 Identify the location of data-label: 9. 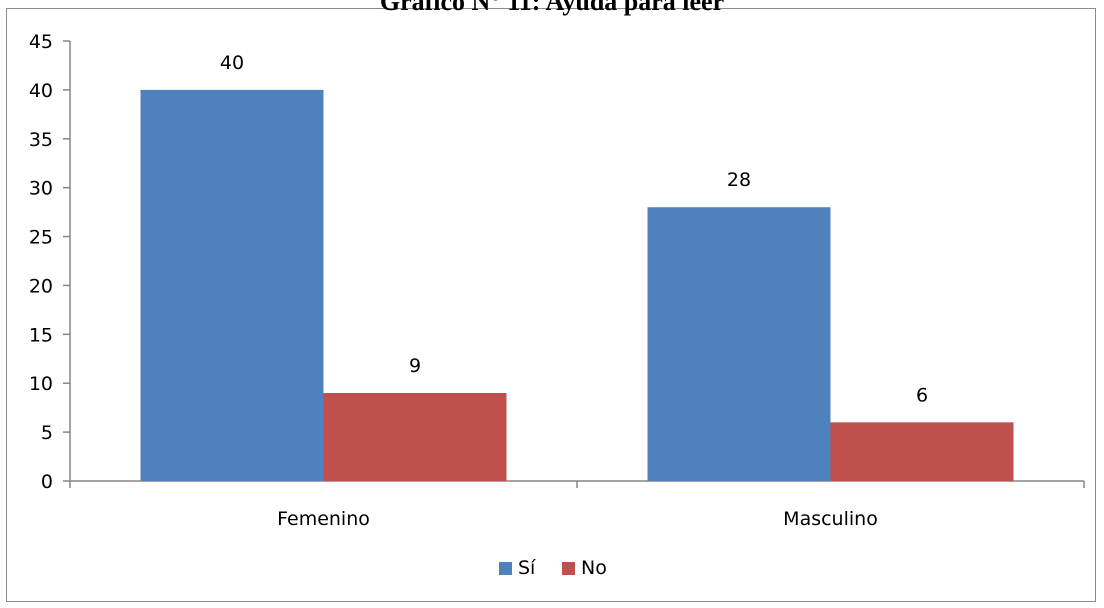
(415, 366).